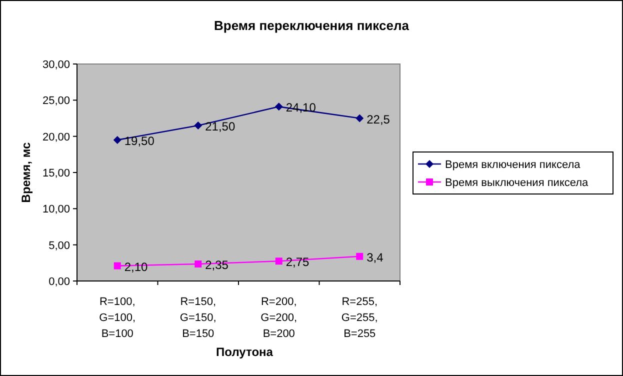  I want to click on y-tick-label: 30,00, so click(56, 65).